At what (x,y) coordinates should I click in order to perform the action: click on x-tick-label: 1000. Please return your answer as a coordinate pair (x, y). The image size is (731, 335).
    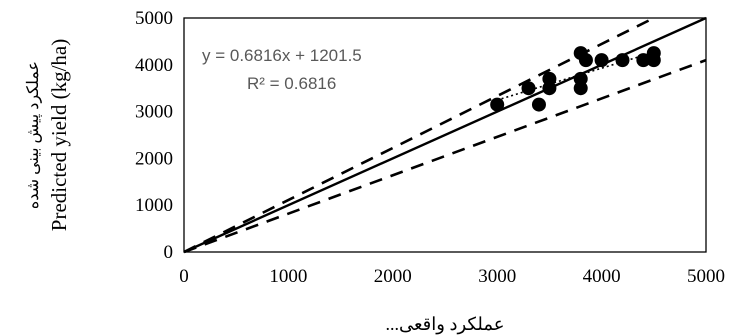
    Looking at the image, I should click on (288, 276).